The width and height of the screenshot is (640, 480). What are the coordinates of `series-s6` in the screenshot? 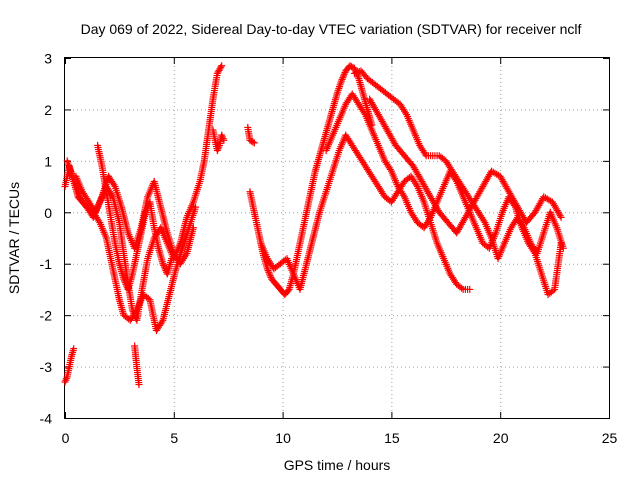 It's located at (137, 365).